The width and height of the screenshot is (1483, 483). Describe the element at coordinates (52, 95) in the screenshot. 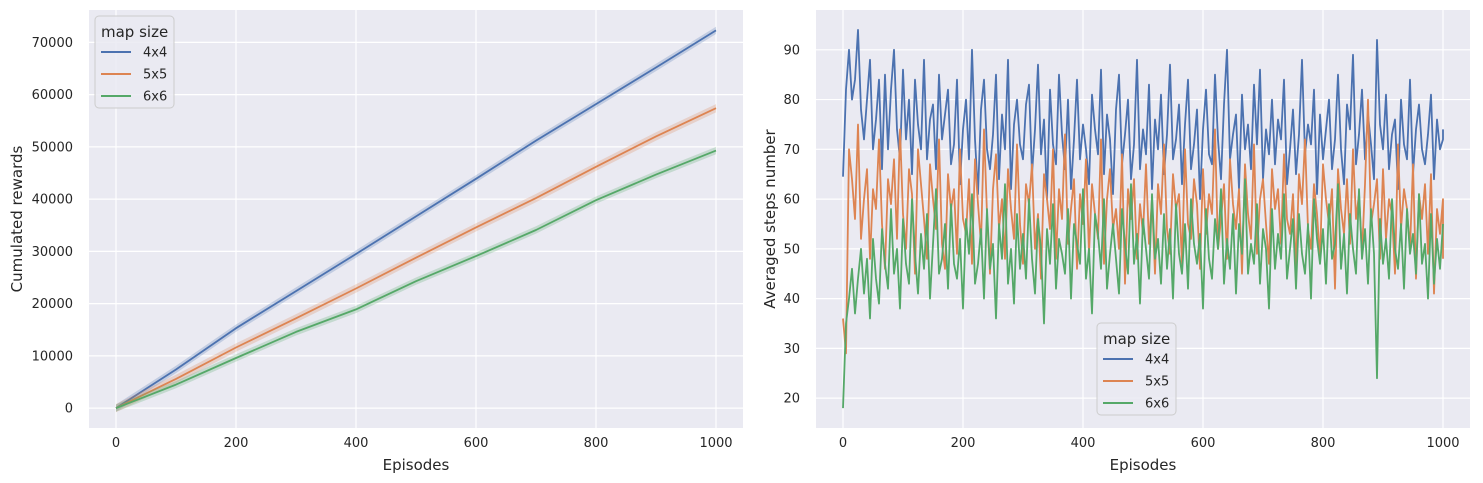

I see `y-tick-label: 60000` at that location.